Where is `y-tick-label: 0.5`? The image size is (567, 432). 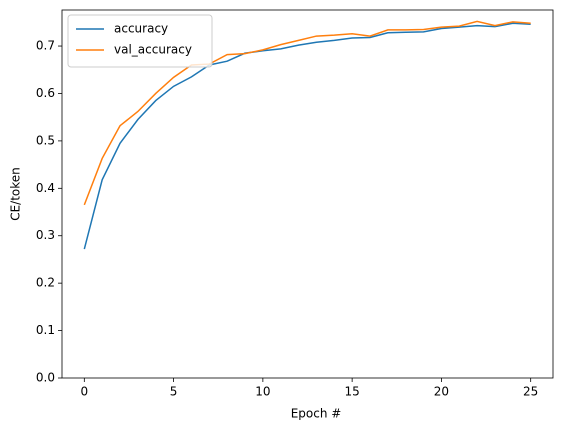
y-tick-label: 0.5 is located at coordinates (45, 140).